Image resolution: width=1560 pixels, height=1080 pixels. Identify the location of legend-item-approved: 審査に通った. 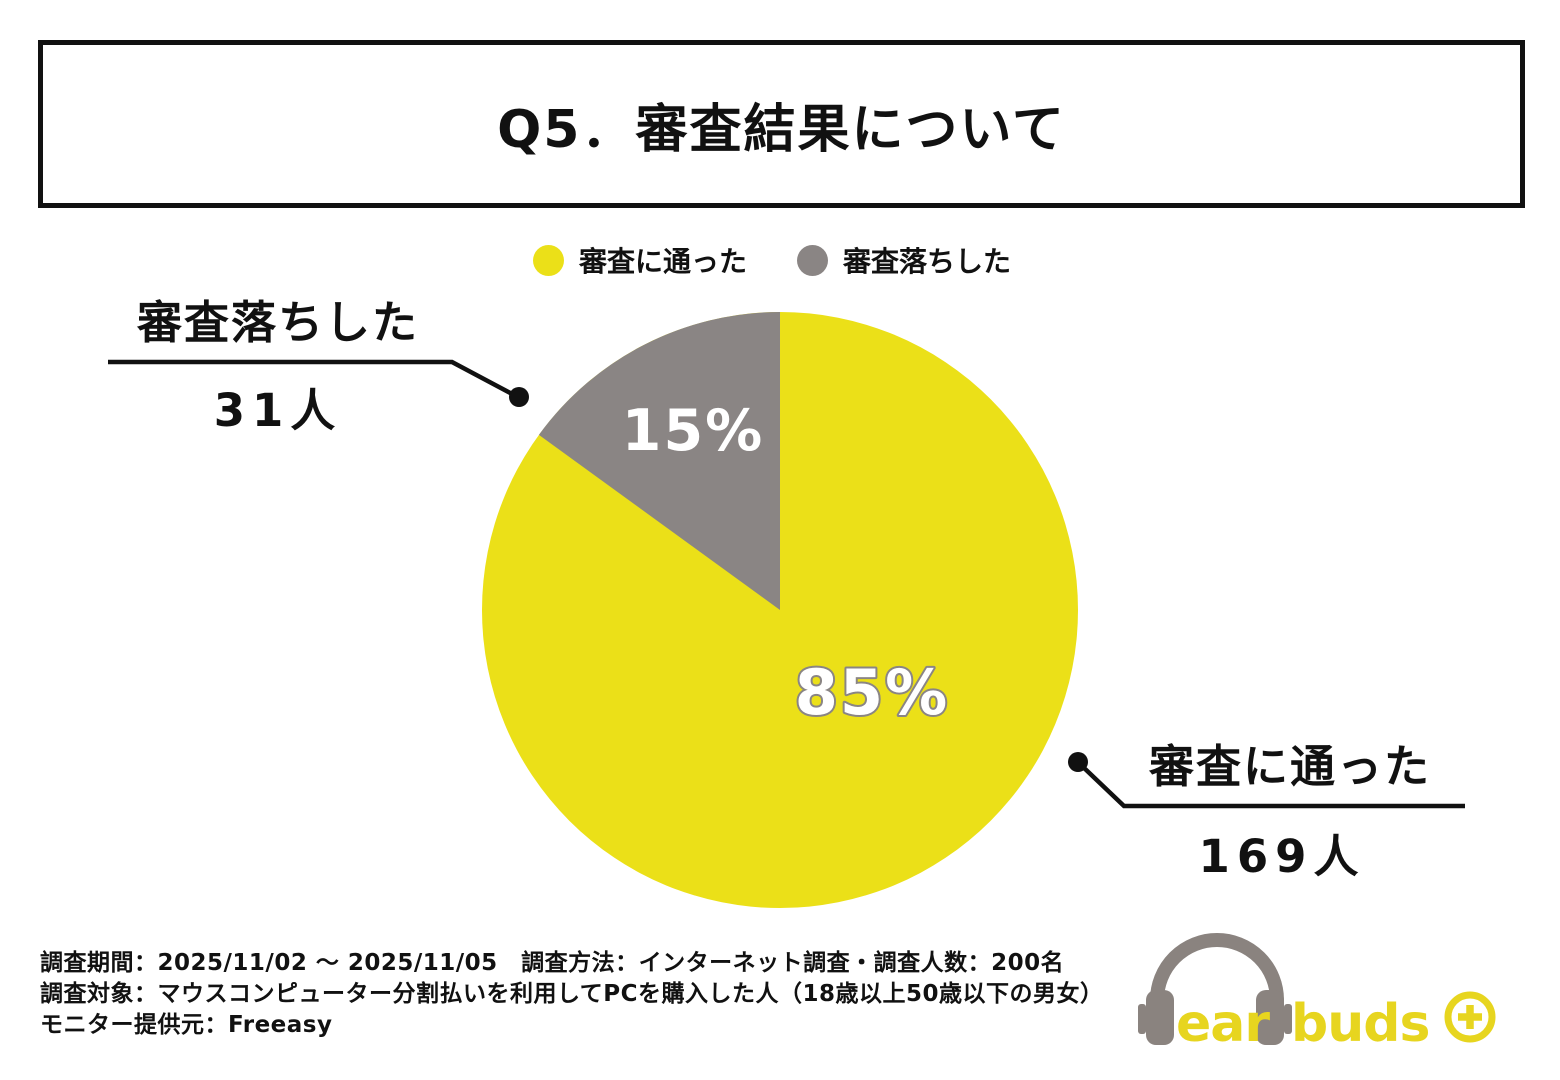
(639, 260).